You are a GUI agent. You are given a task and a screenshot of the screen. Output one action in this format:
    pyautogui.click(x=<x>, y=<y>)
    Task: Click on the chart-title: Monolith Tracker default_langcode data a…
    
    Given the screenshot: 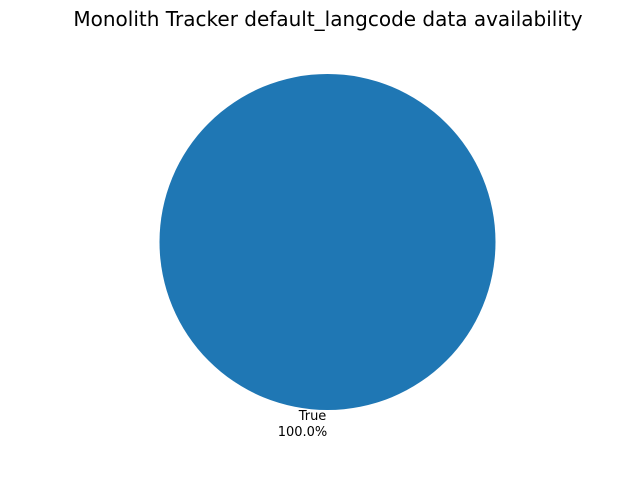 What is the action you would take?
    pyautogui.click(x=327, y=19)
    